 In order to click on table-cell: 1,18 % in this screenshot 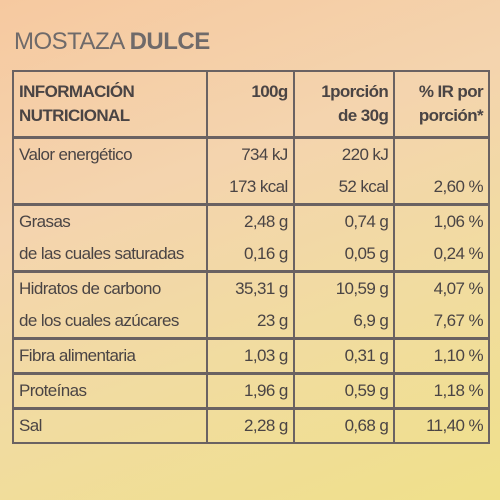, I will do `click(441, 391)`.